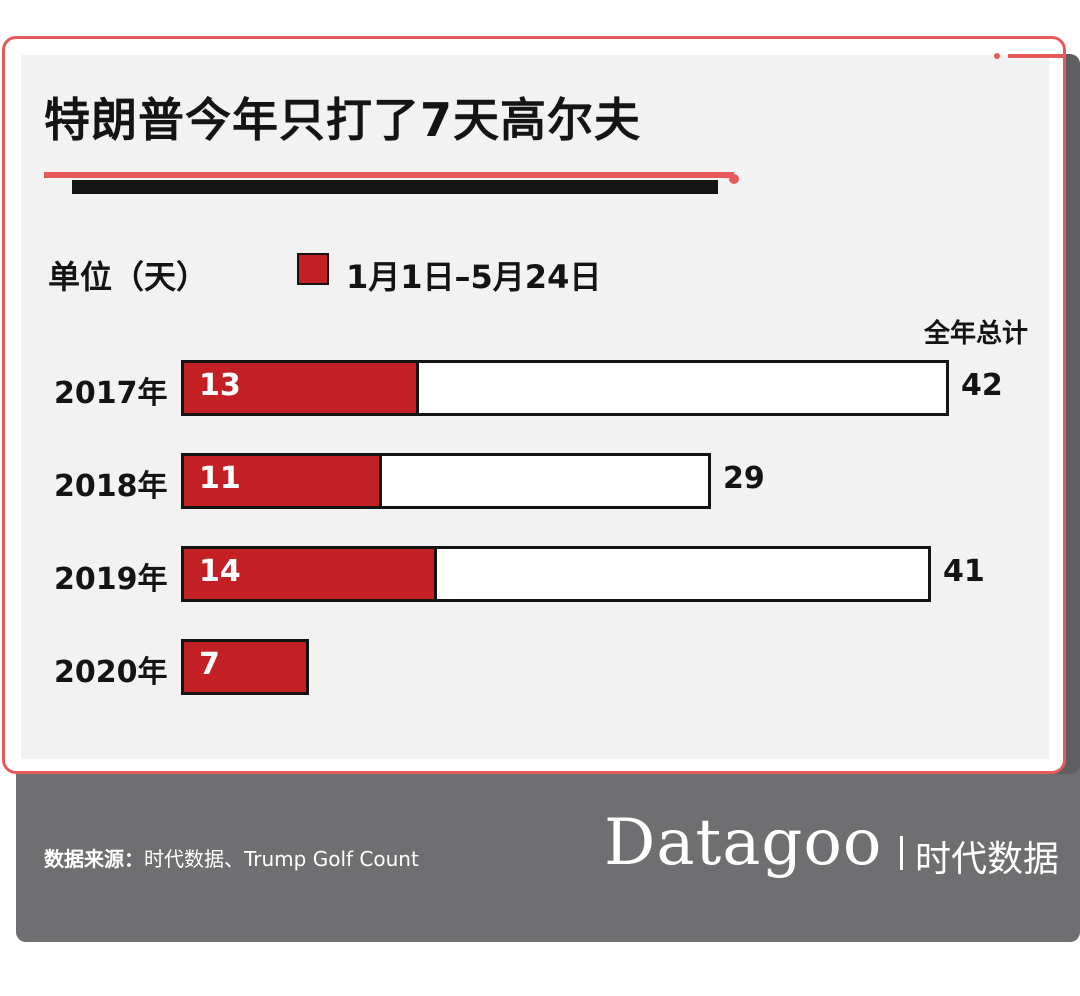  I want to click on data-source: 数据来源：时代数据、Trump Golf Count, so click(231, 857).